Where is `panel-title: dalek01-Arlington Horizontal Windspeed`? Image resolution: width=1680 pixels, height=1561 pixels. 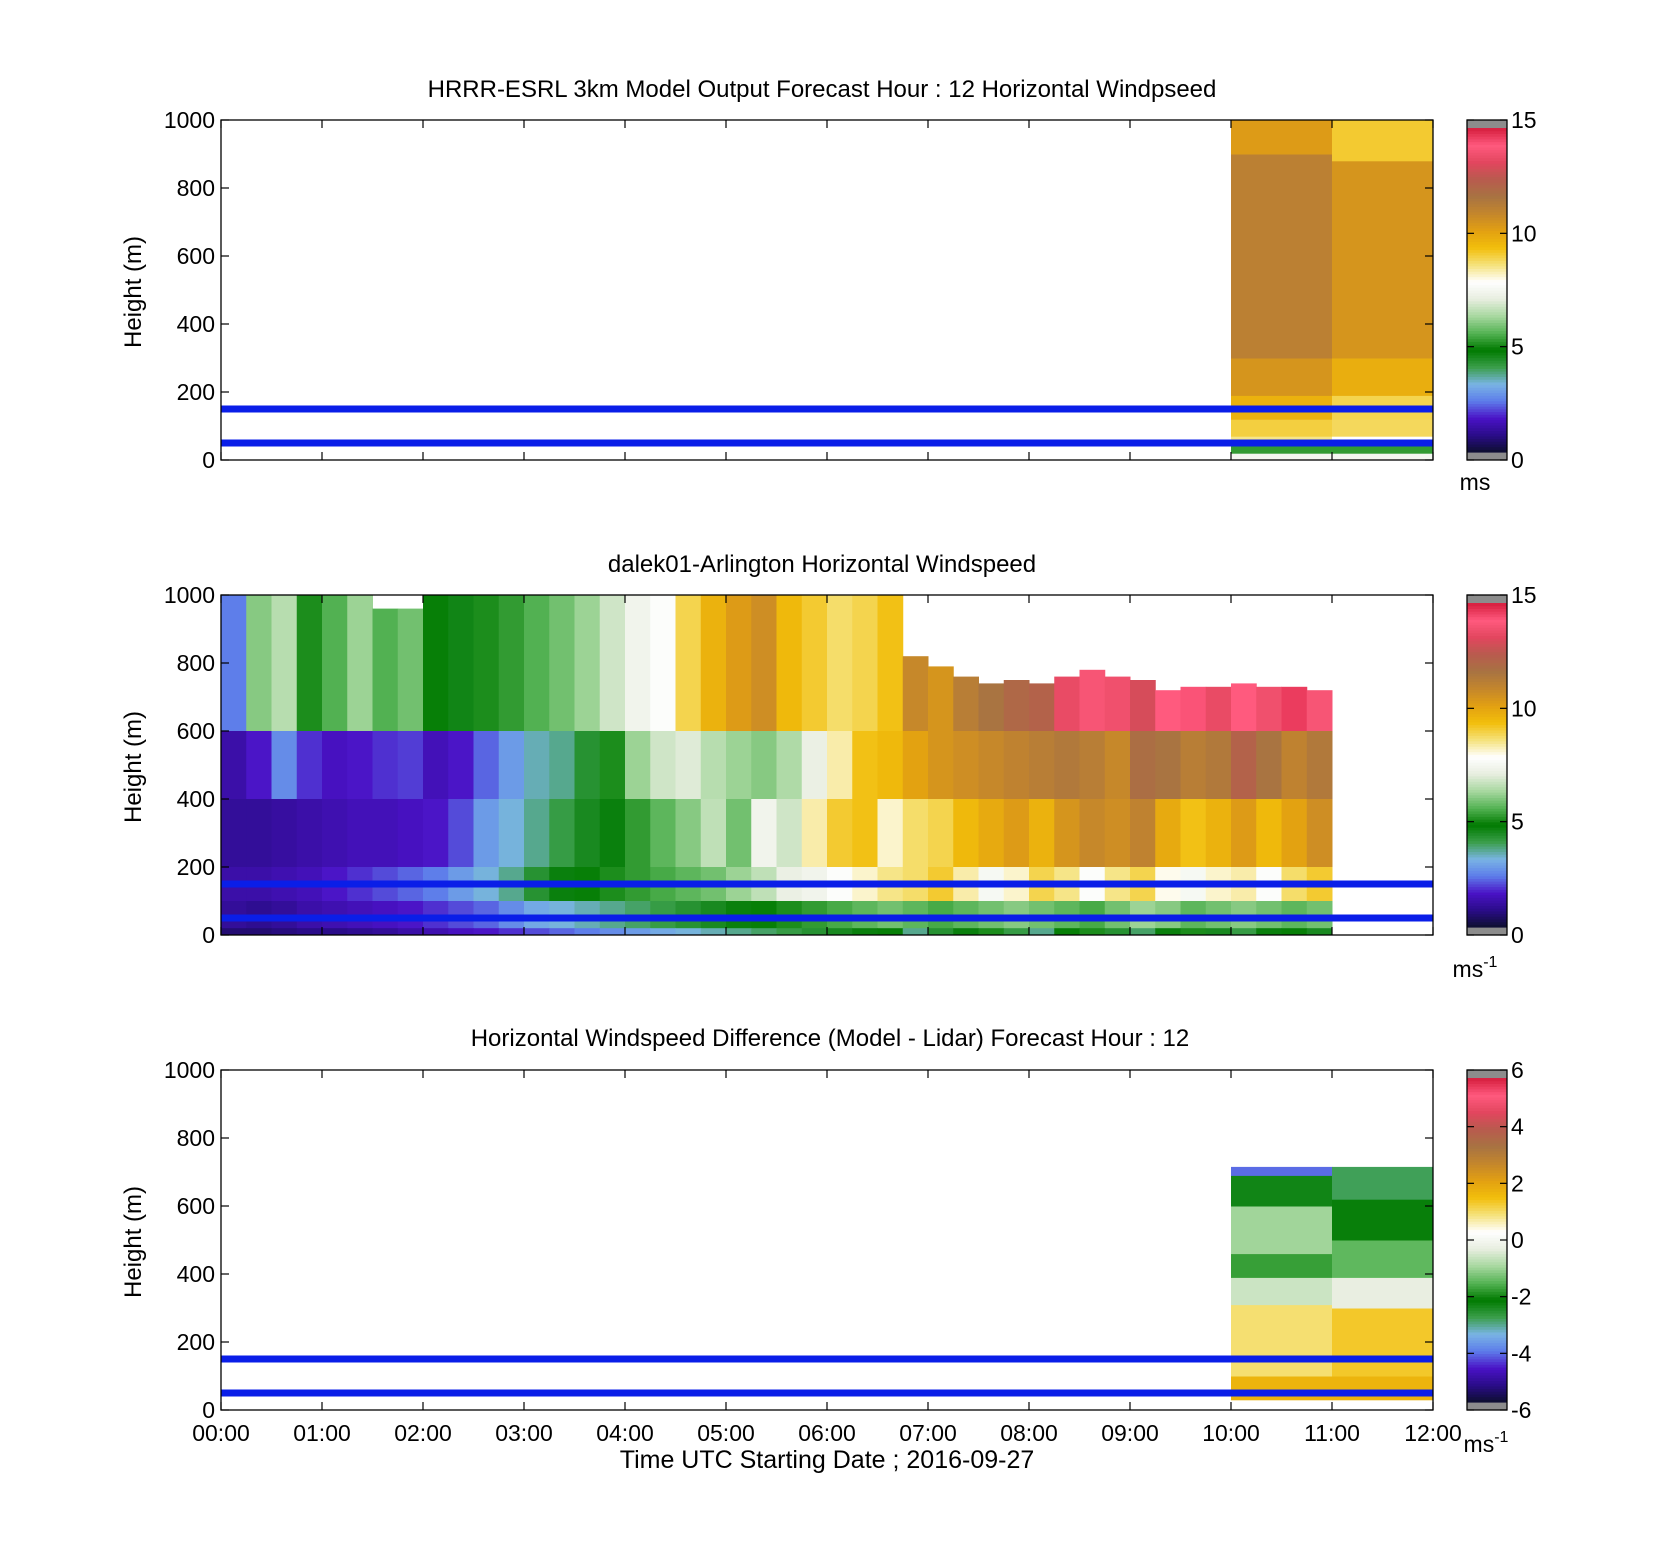
panel-title: dalek01-Arlington Horizontal Windspeed is located at coordinates (822, 564).